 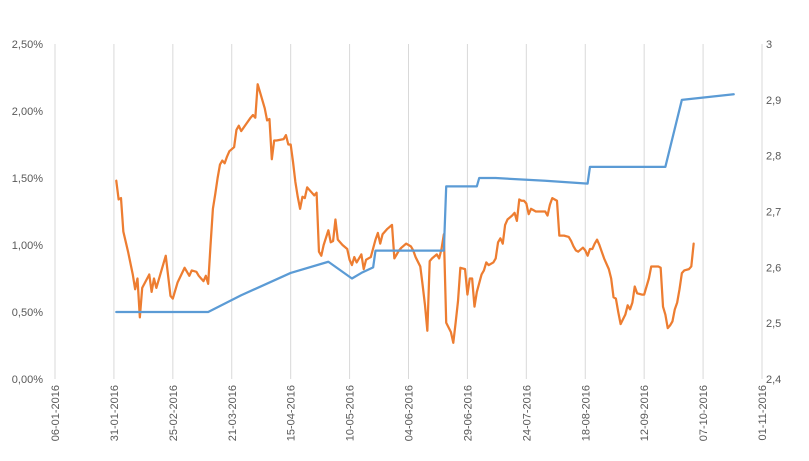 I want to click on y-right-tick-label: 2,7, so click(x=773, y=213).